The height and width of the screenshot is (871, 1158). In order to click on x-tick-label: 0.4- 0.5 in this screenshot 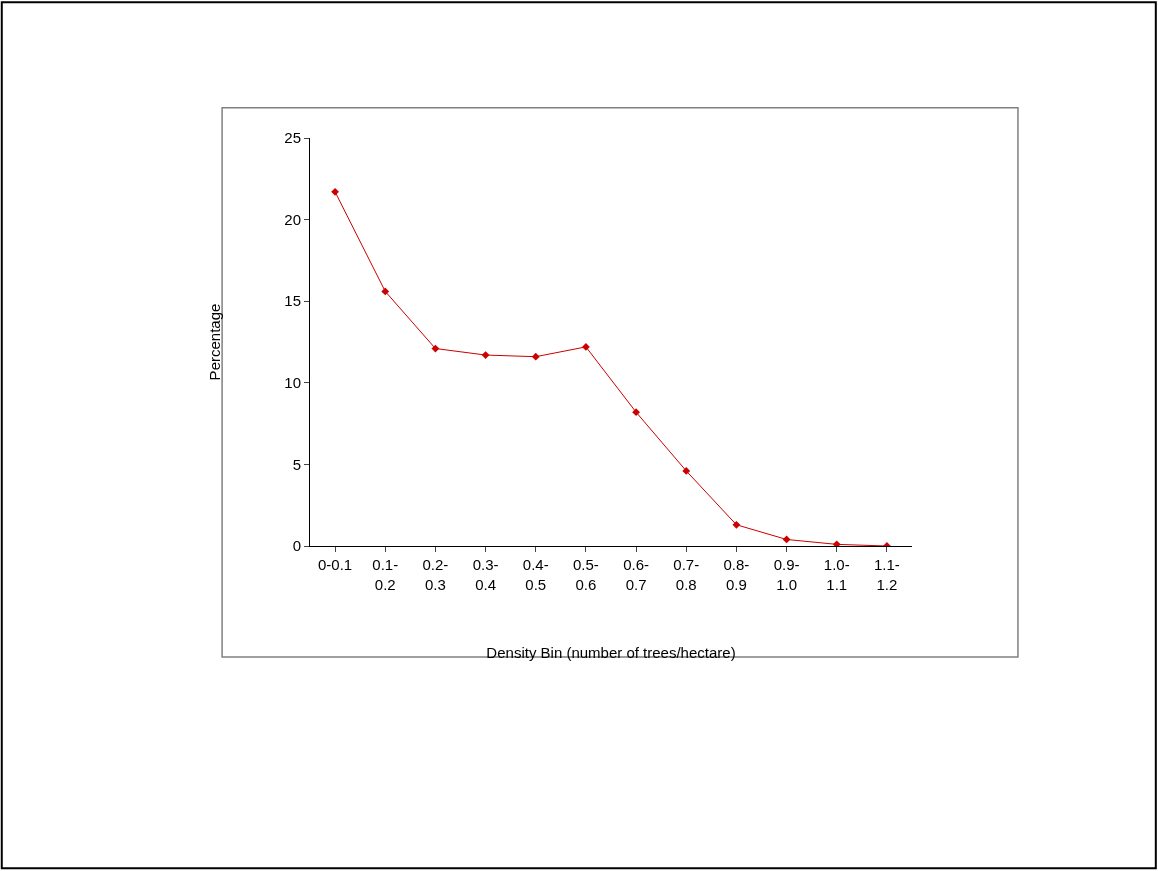, I will do `click(535, 574)`.